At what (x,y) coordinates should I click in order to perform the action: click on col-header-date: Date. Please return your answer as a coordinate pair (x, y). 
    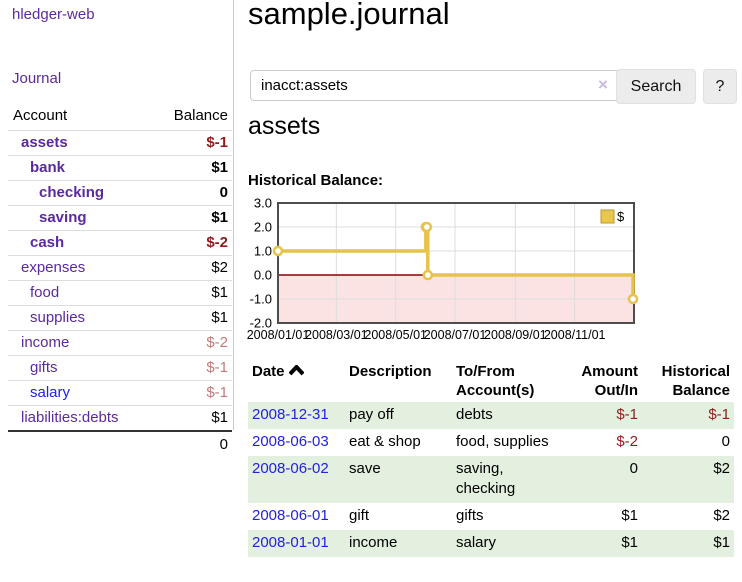
    Looking at the image, I should click on (296, 381).